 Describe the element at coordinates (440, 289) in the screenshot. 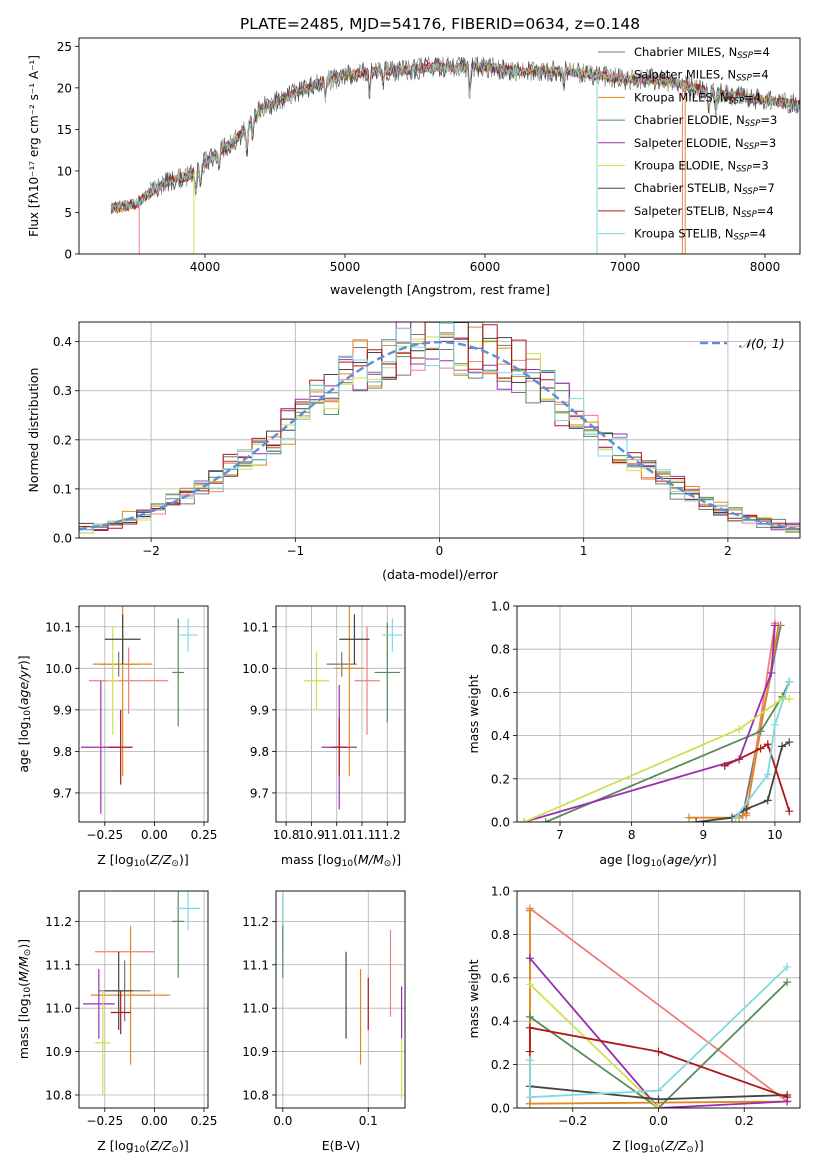

I see `x-axis-label: wavelength [Angstrom, rest frame]` at that location.